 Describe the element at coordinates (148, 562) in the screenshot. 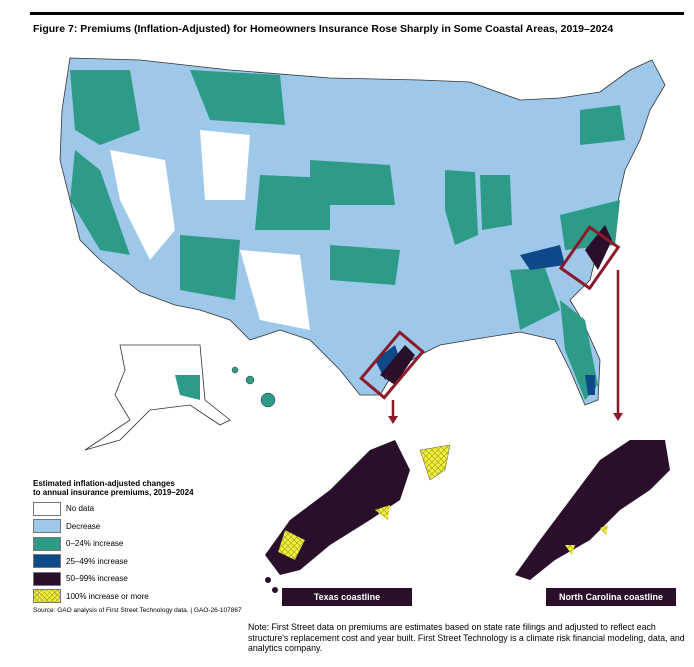

I see `legend-item: 25–49% increase` at that location.